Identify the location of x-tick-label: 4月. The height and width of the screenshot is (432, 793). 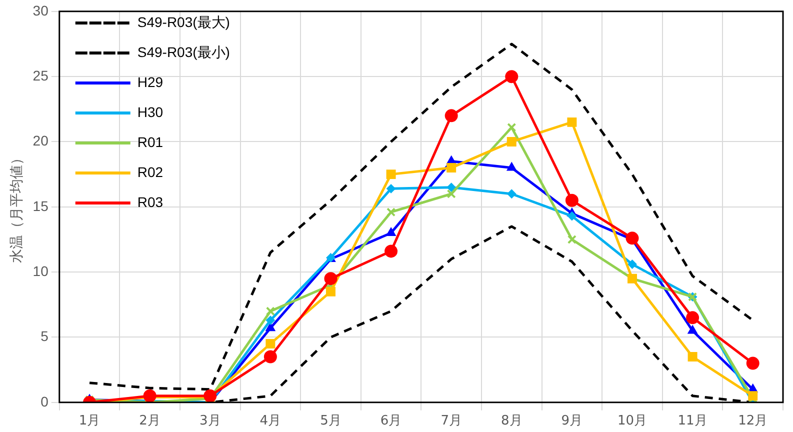
(271, 421).